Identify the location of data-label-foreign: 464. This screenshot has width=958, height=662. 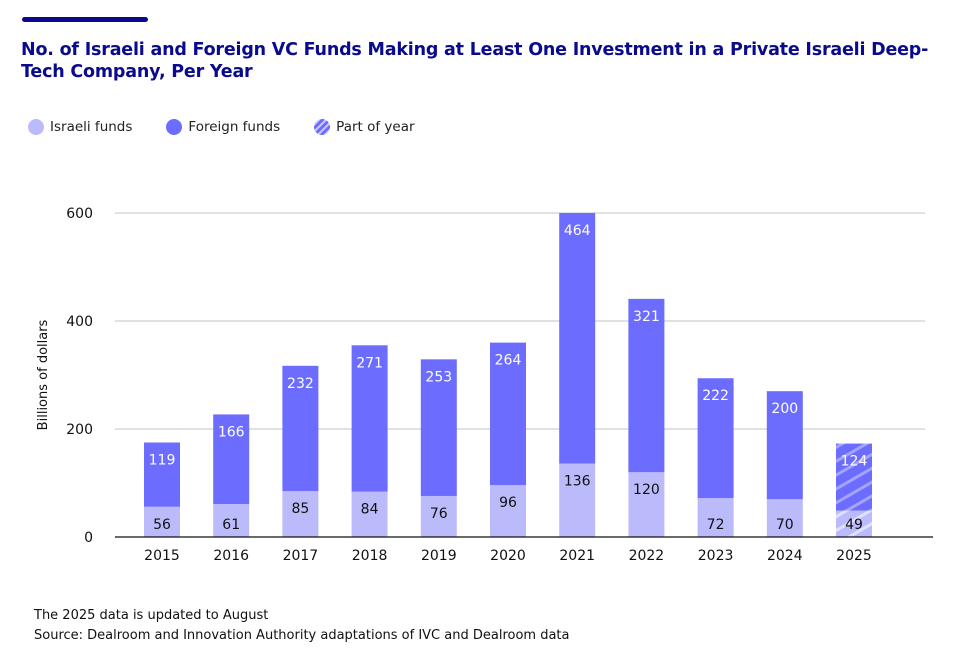
(577, 231).